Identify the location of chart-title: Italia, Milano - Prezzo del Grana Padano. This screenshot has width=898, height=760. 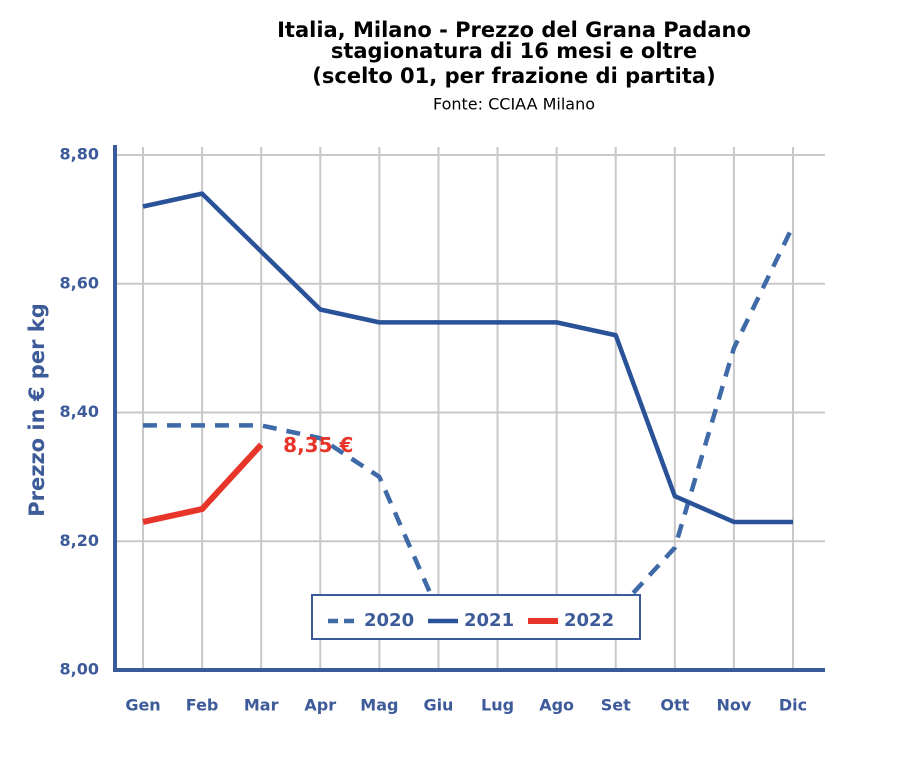
(514, 30).